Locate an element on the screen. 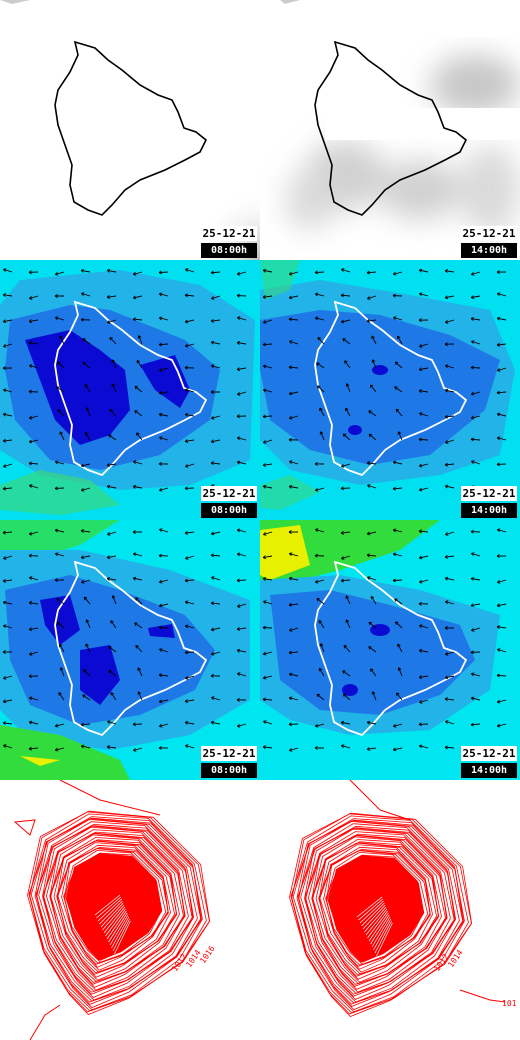 The image size is (520, 1040). isobar-gap is located at coordinates (111, 912).